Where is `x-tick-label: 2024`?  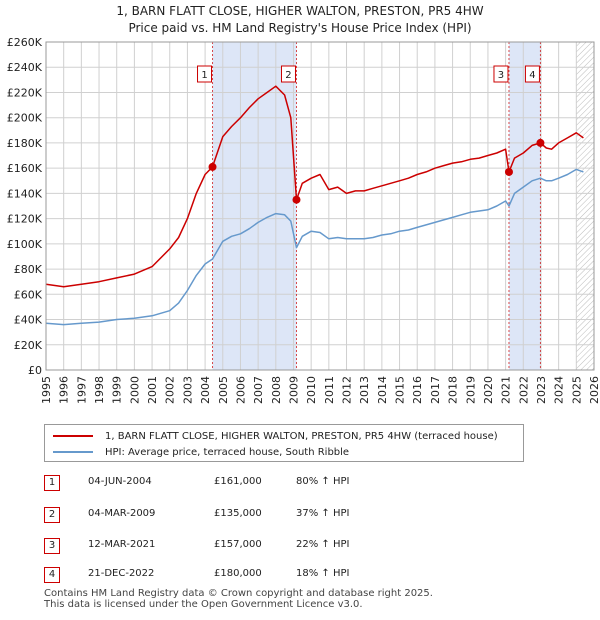
x-tick-label: 2024 is located at coordinates (559, 390).